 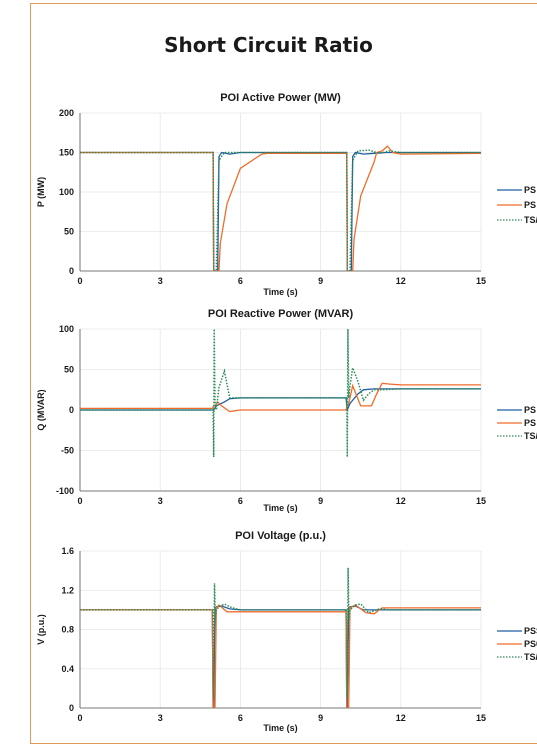 I want to click on legend: PSS PS0 TS/, so click(x=517, y=644).